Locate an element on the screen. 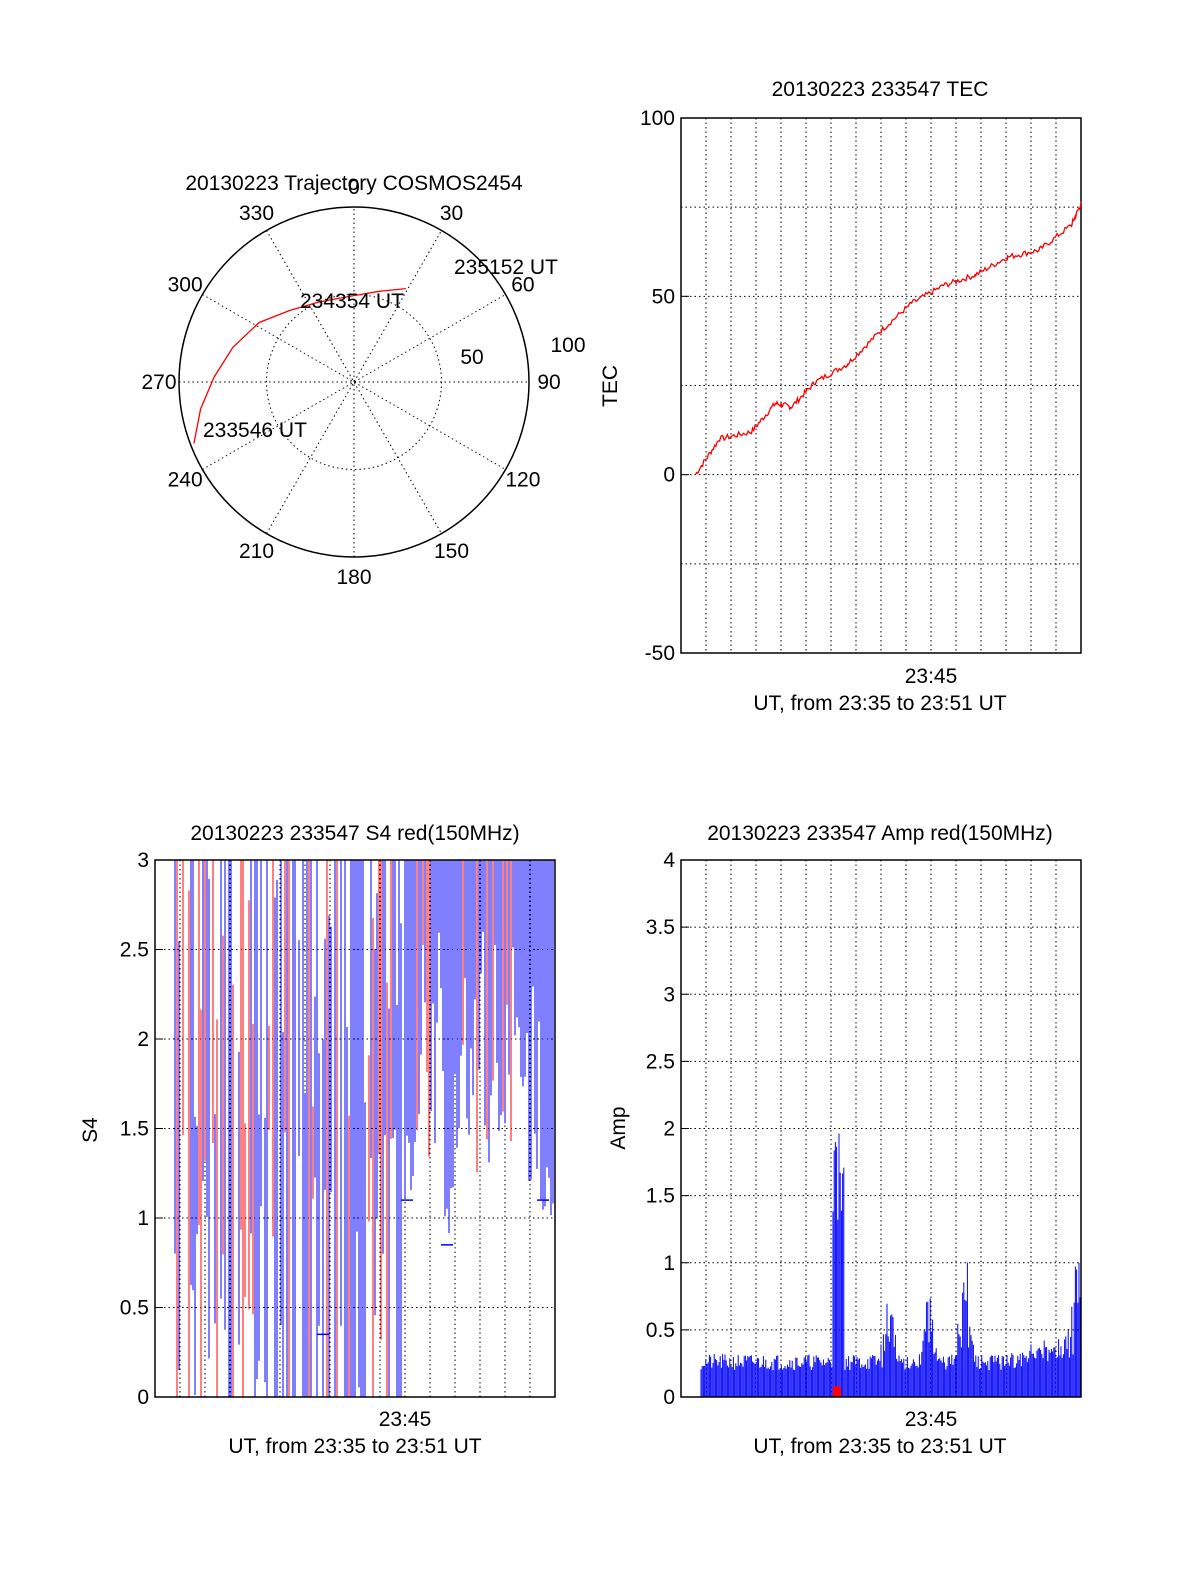 Image resolution: width=1200 pixels, height=1575 pixels. polar-angle-labels: 0 30 60 90 120 150 180 210 240 270 300 330 is located at coordinates (350, 382).